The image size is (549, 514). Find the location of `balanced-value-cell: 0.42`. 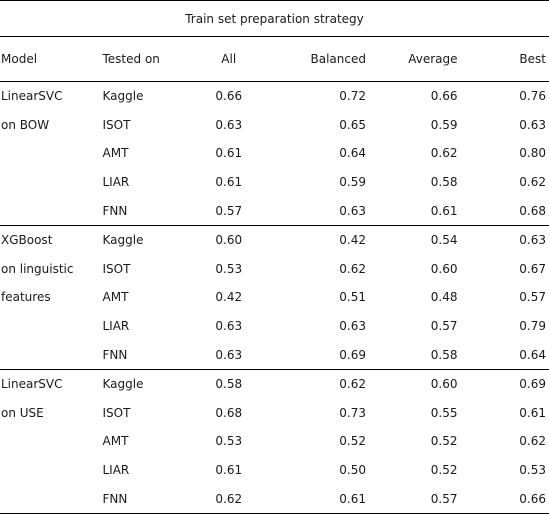

balanced-value-cell: 0.42 is located at coordinates (321, 239).